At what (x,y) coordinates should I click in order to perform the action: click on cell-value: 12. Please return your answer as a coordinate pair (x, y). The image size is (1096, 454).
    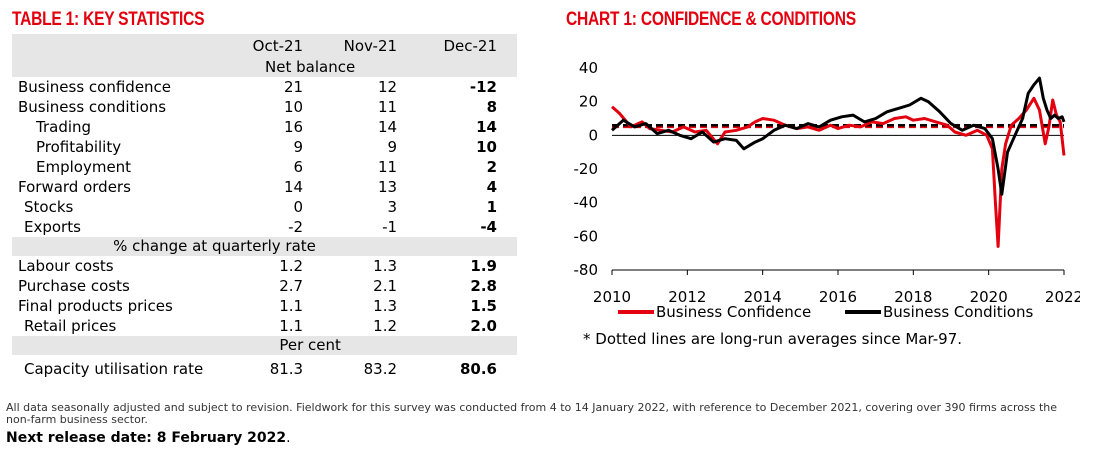
    Looking at the image, I should click on (387, 87).